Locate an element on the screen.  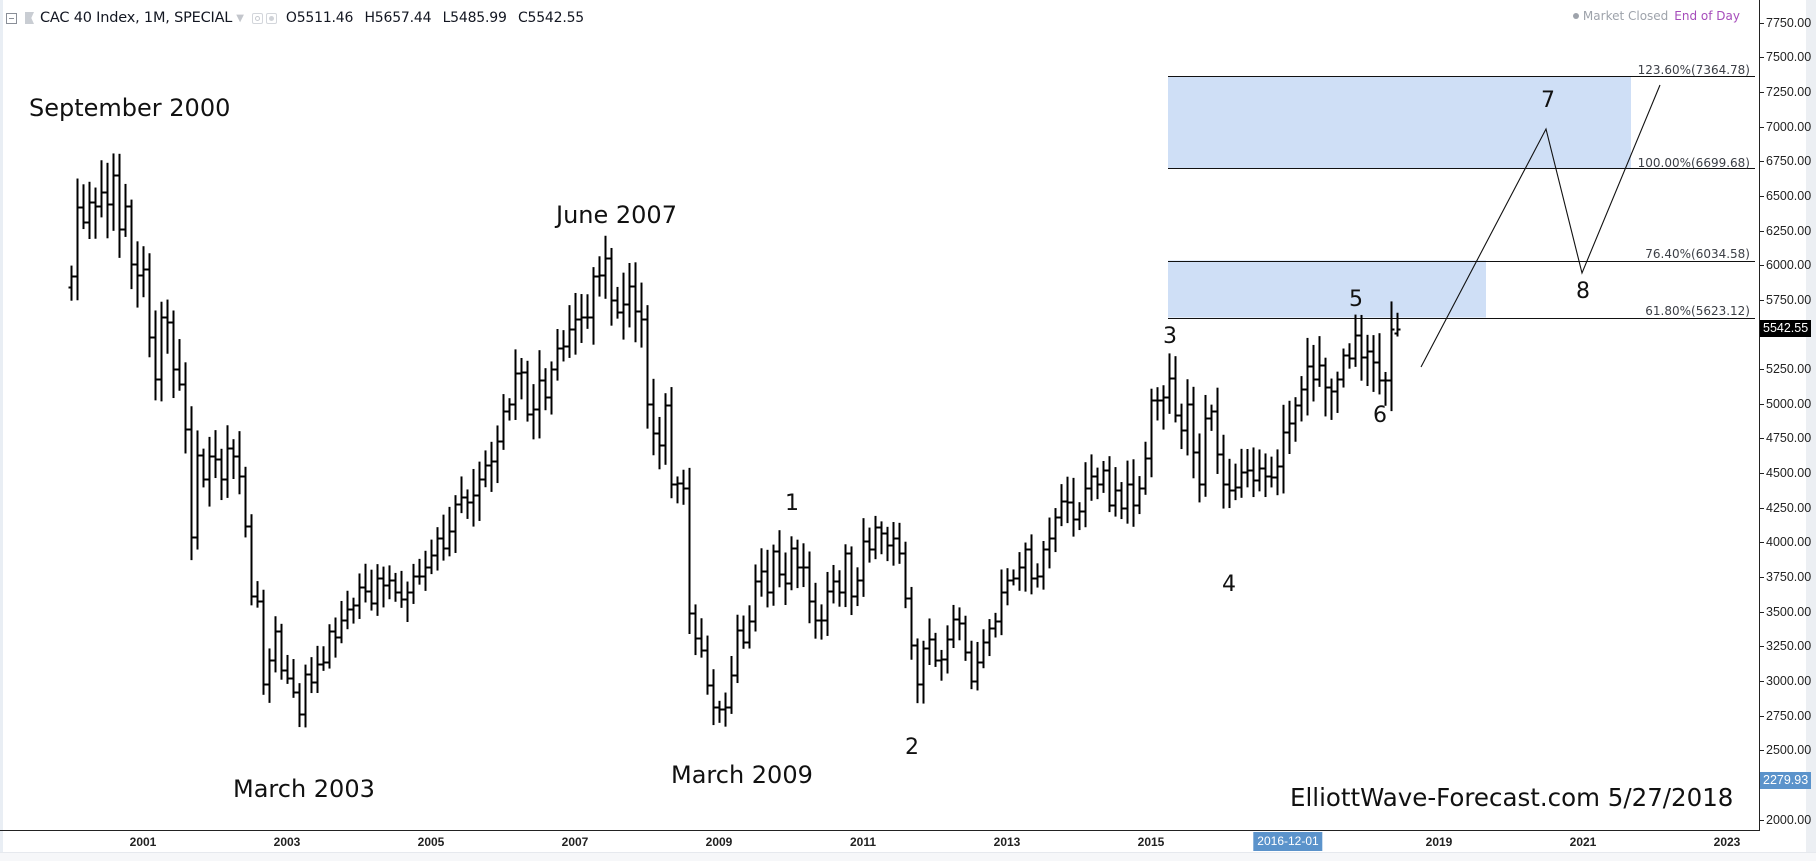
fib-label-61-8: 61.80%(5623.12) is located at coordinates (1697, 311).